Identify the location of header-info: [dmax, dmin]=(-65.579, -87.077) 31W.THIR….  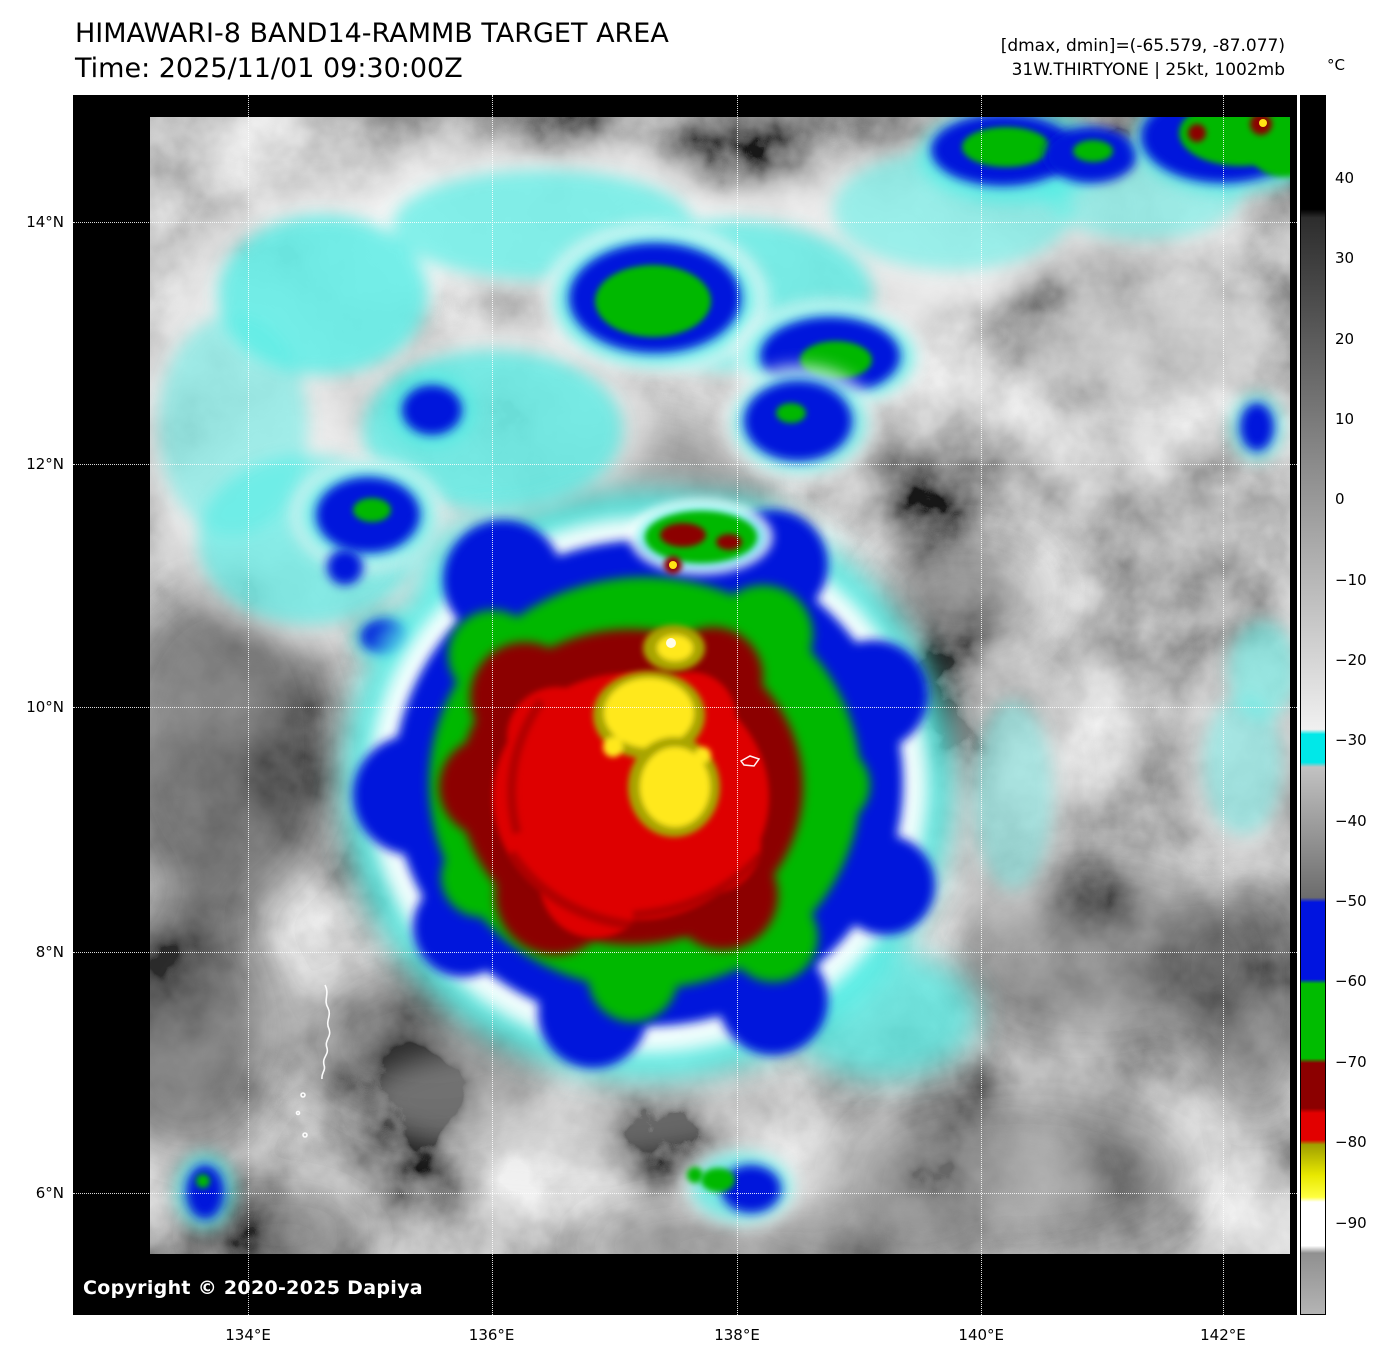
(1143, 58).